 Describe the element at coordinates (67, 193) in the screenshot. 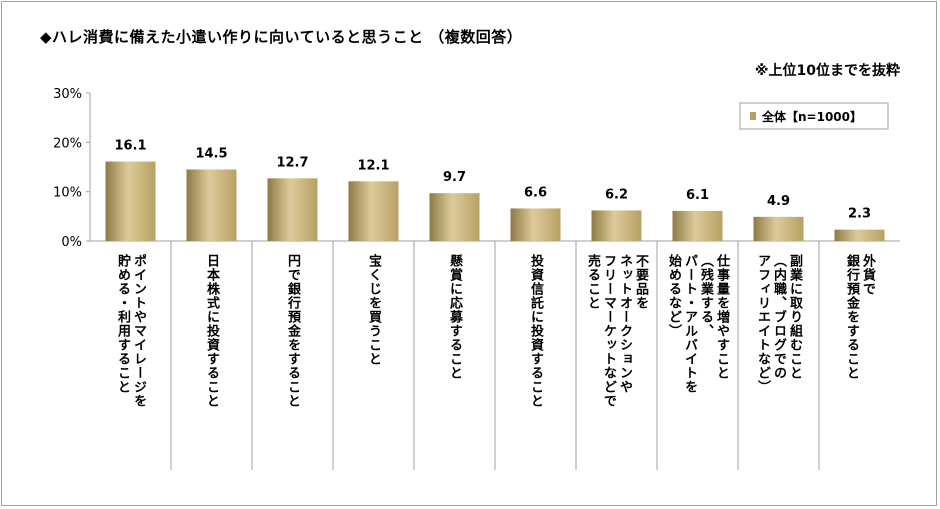

I see `y-tick-label: 10%` at that location.